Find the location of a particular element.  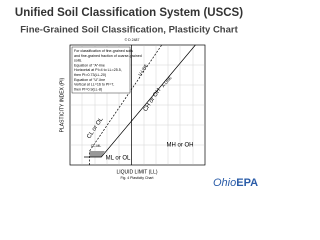

region-label: CL-ML is located at coordinates (96, 146).